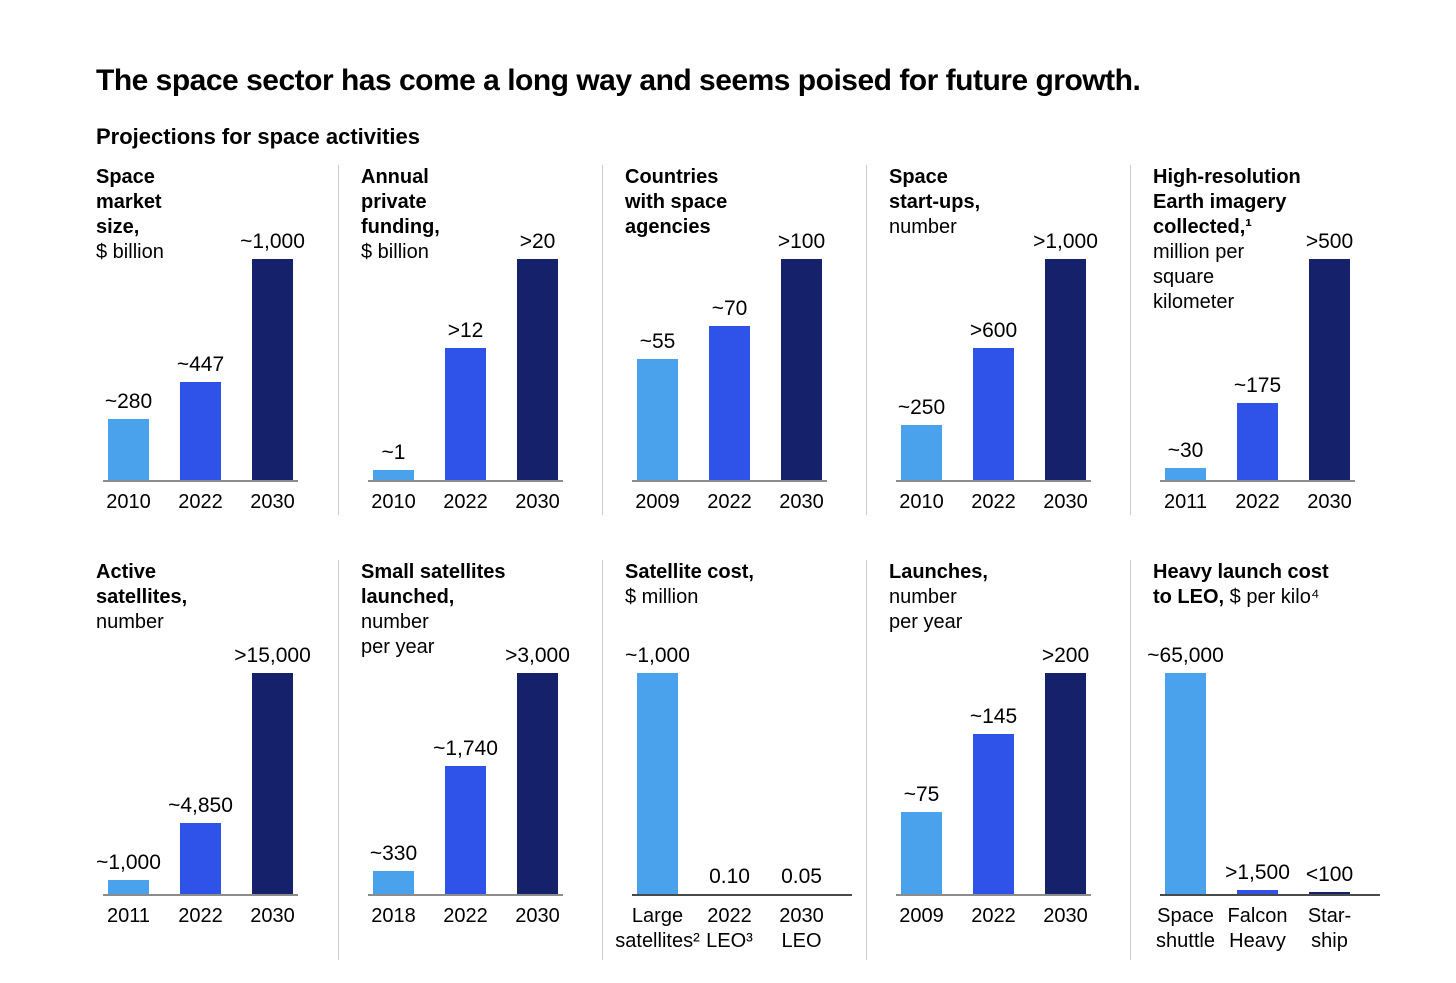 The width and height of the screenshot is (1456, 983). What do you see at coordinates (1329, 928) in the screenshot?
I see `x-axis-label: Star- ship` at bounding box center [1329, 928].